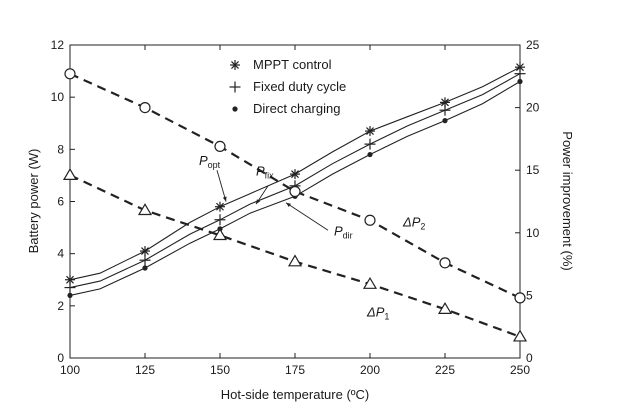 This screenshot has width=617, height=416. What do you see at coordinates (533, 170) in the screenshot?
I see `y-right-tick-label: 15` at bounding box center [533, 170].